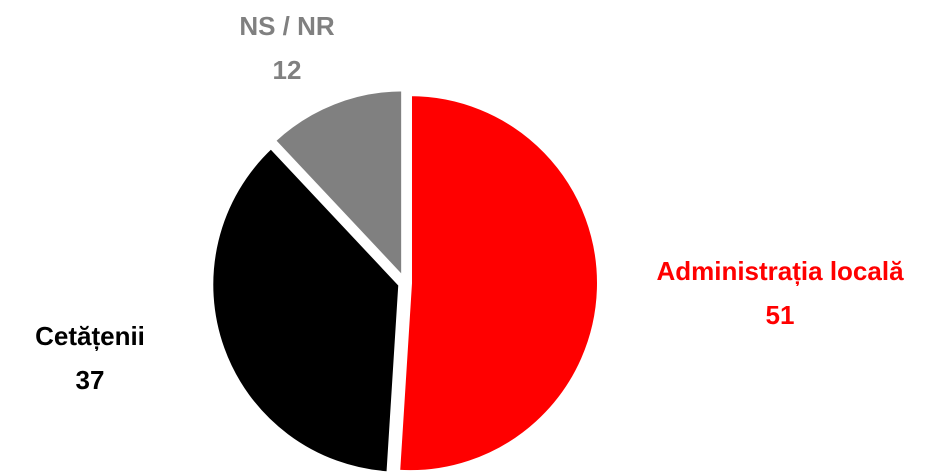 The height and width of the screenshot is (474, 949). I want to click on slice-label: NS / NR, so click(287, 26).